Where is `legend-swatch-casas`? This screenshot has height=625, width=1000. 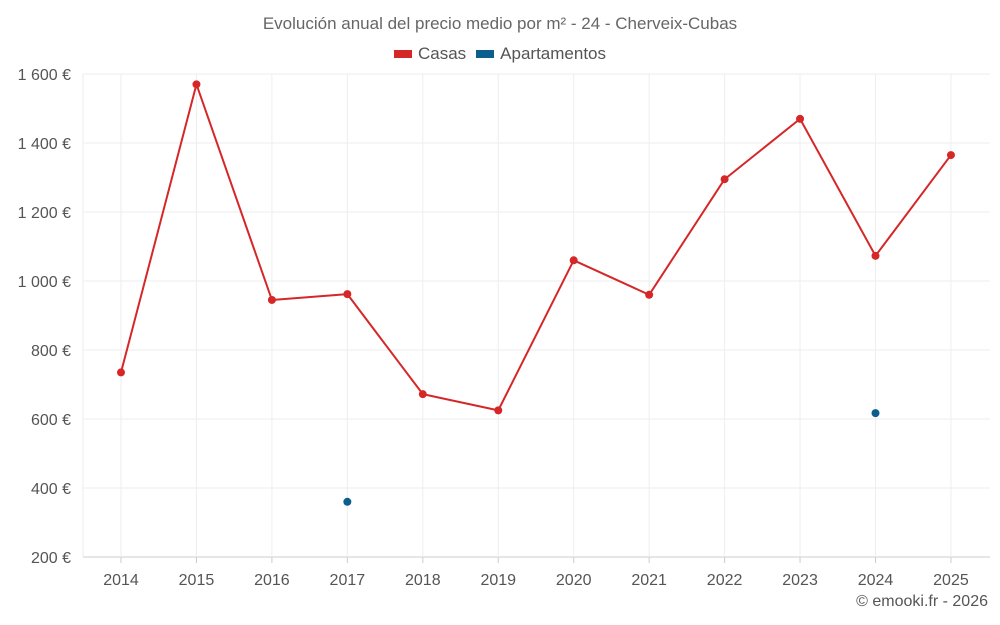
legend-swatch-casas is located at coordinates (402, 54).